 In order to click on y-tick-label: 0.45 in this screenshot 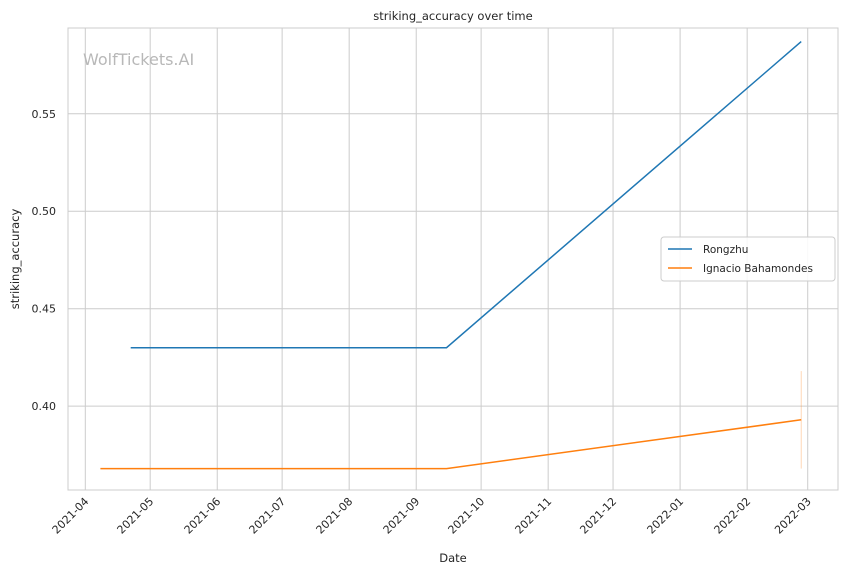, I will do `click(44, 309)`.